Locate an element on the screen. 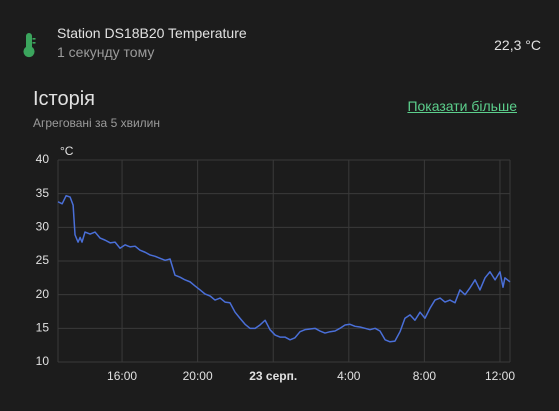 The height and width of the screenshot is (411, 559). x-tick-label: 20:00 is located at coordinates (198, 376).